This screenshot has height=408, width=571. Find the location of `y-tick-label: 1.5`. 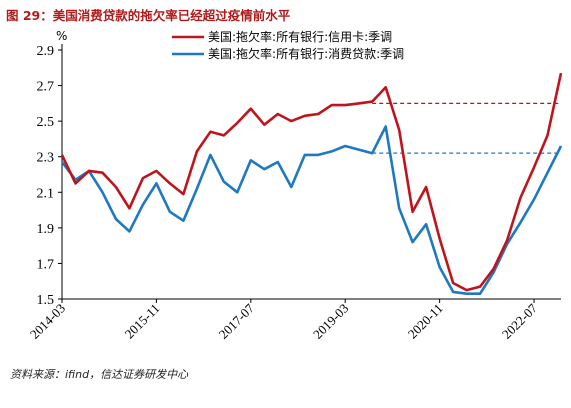

y-tick-label: 1.5 is located at coordinates (46, 300).